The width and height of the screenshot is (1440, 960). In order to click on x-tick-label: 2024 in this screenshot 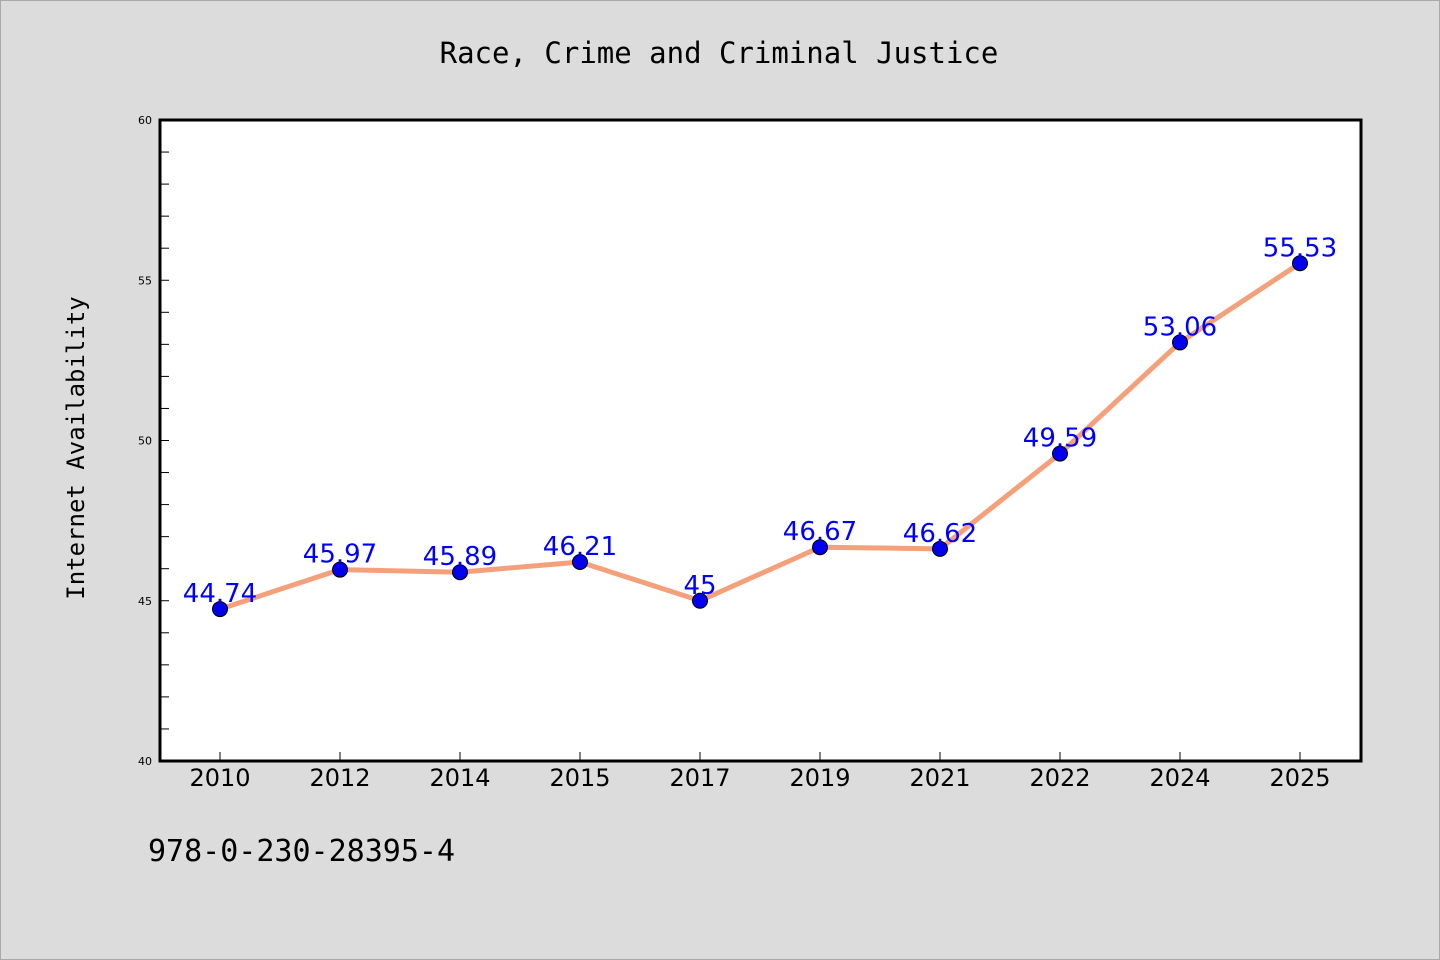, I will do `click(1179, 778)`.